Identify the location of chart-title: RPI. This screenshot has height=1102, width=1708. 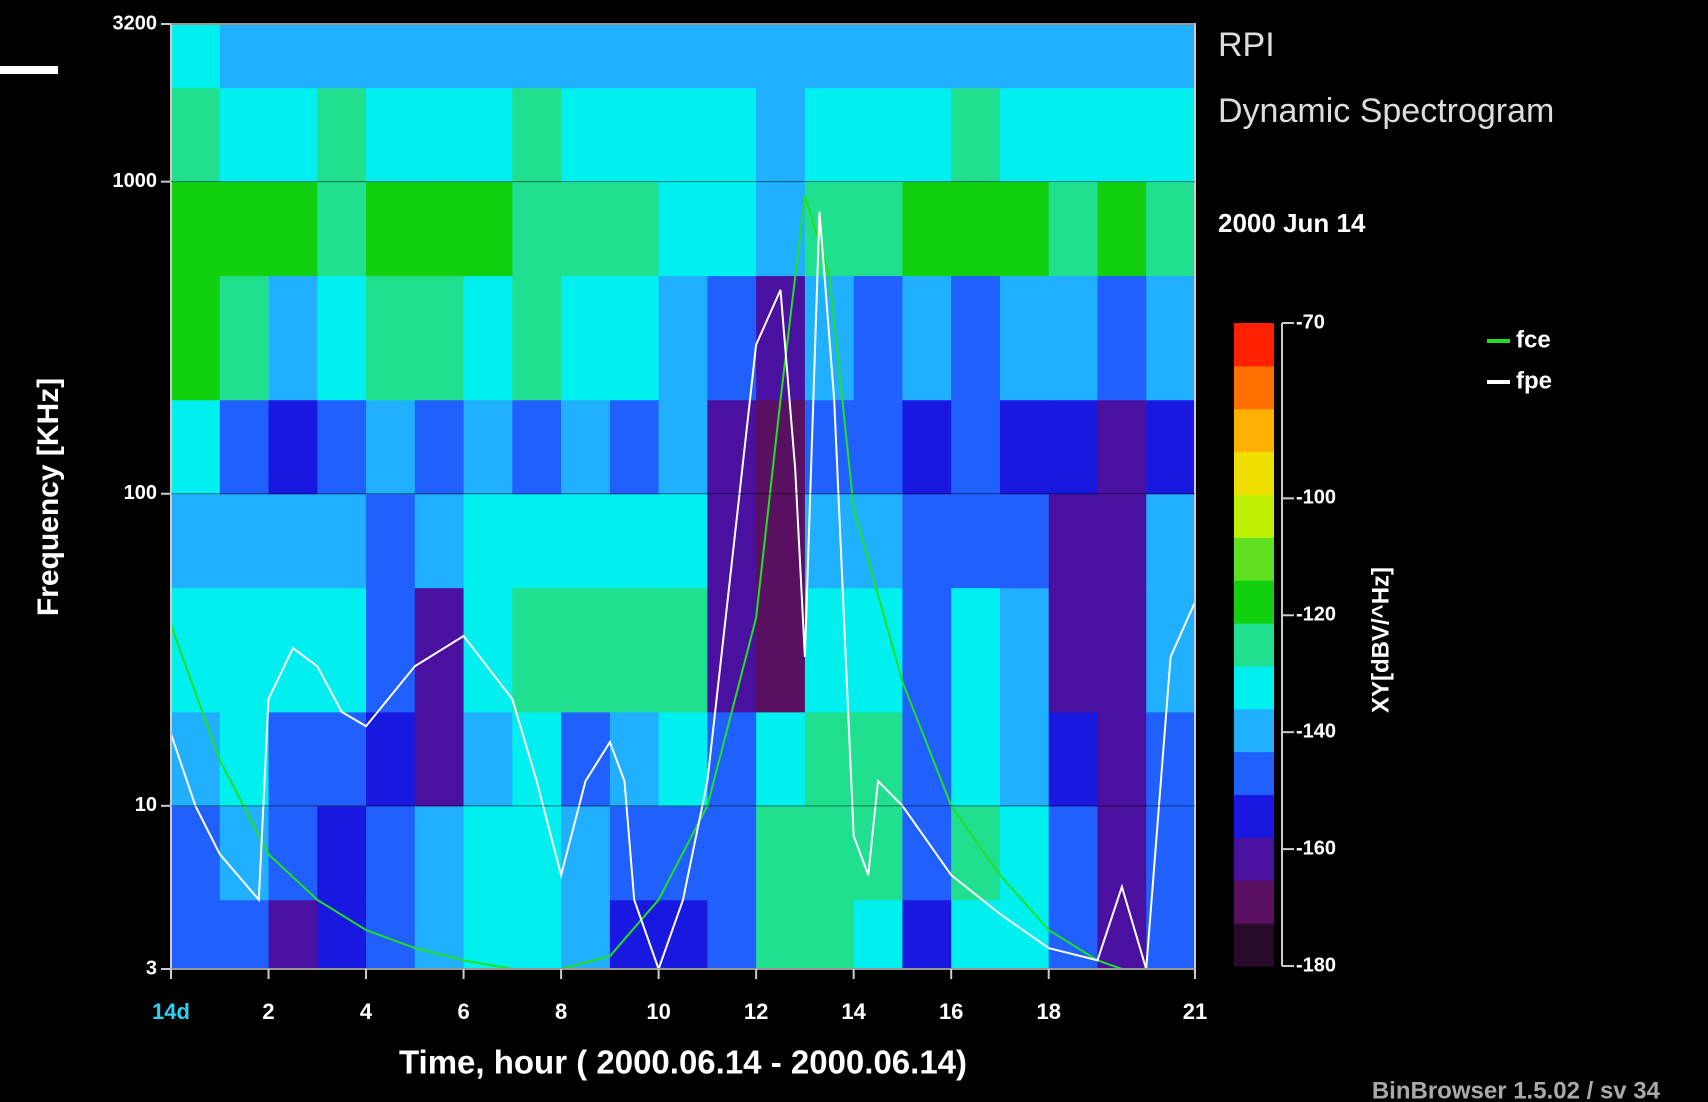
(1246, 45).